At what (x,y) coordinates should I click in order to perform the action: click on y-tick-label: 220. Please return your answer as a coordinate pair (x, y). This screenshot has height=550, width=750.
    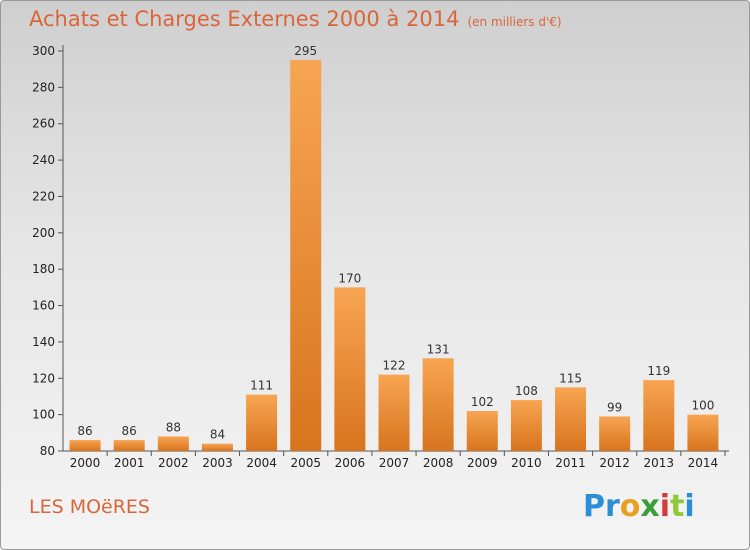
    Looking at the image, I should click on (43, 196).